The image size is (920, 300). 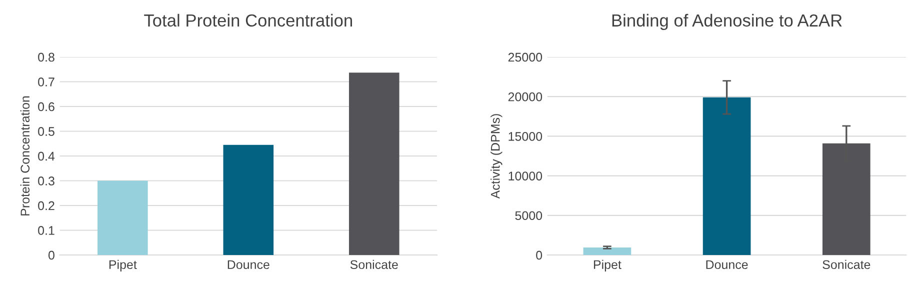 I want to click on y-tick-label: 25000, so click(x=525, y=57).